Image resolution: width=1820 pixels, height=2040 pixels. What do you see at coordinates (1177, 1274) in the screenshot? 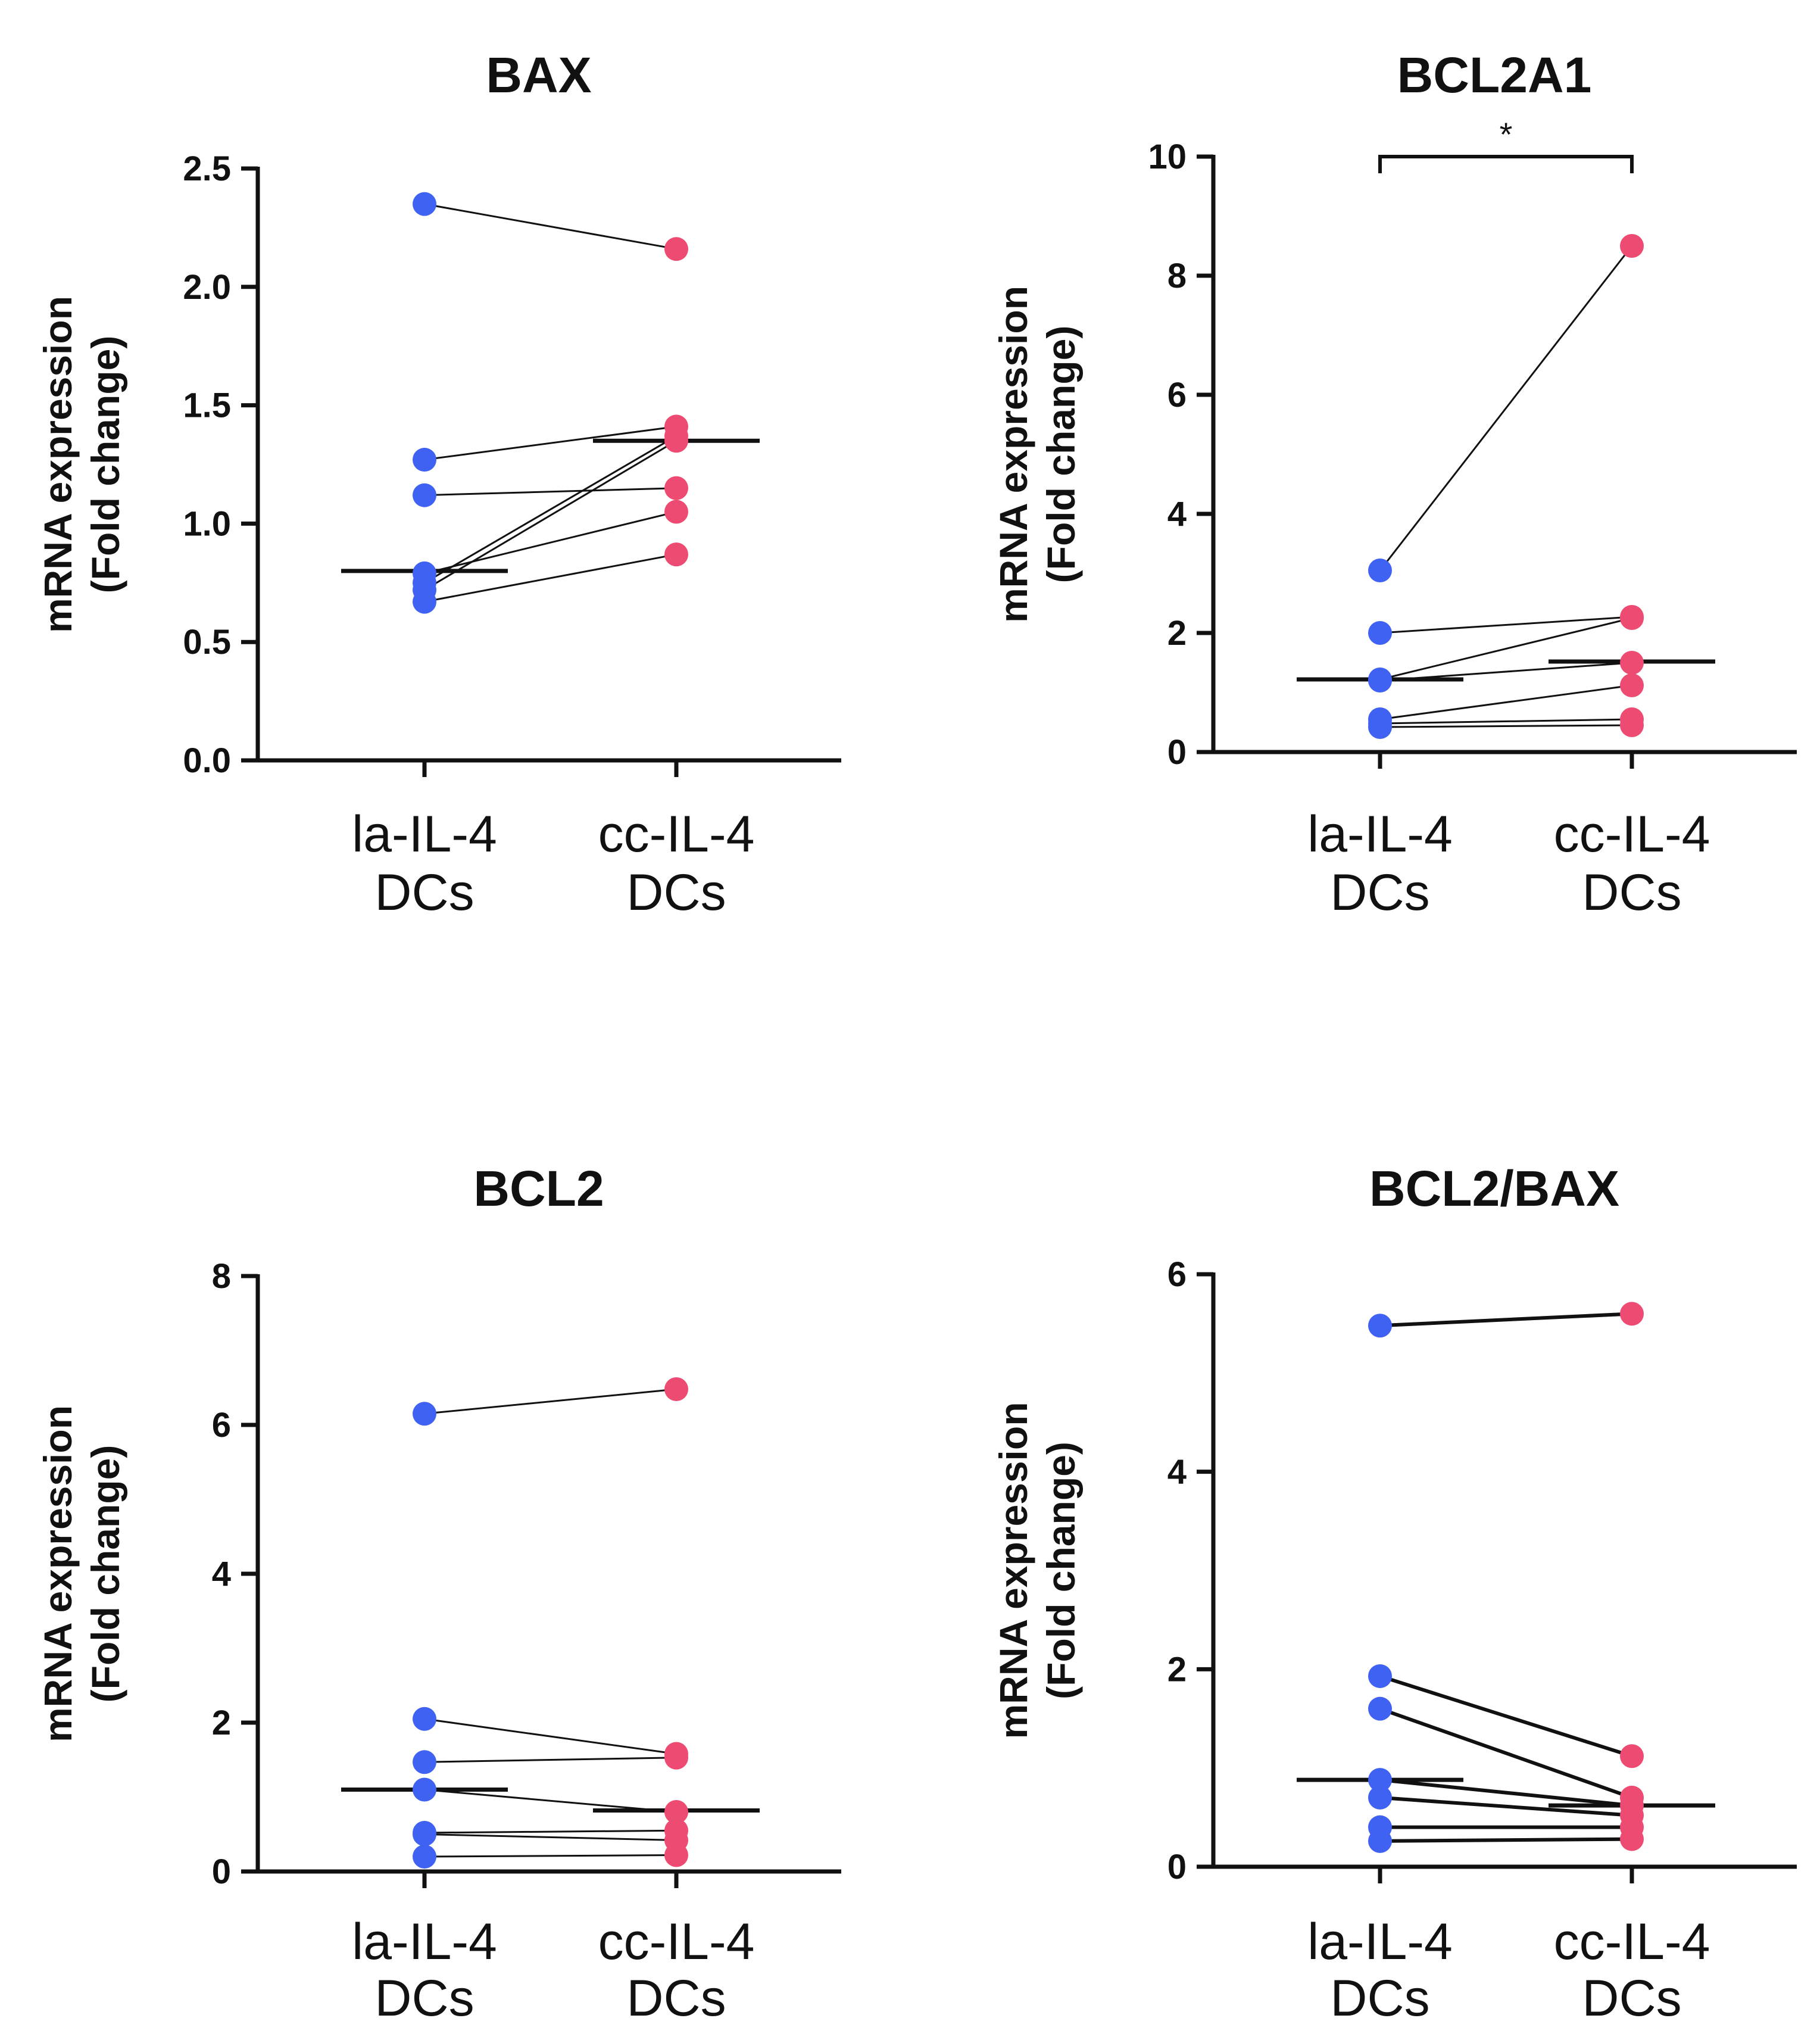
I see `y-tick-label: 6` at bounding box center [1177, 1274].